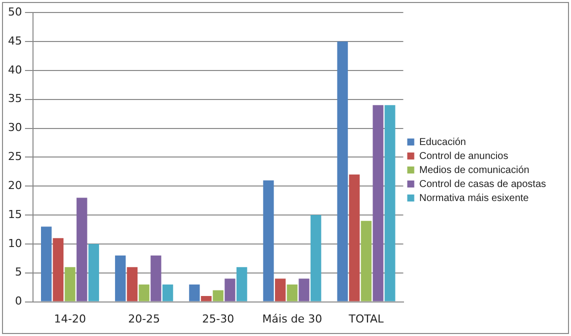  I want to click on y-tick-label: 30, so click(15, 127).